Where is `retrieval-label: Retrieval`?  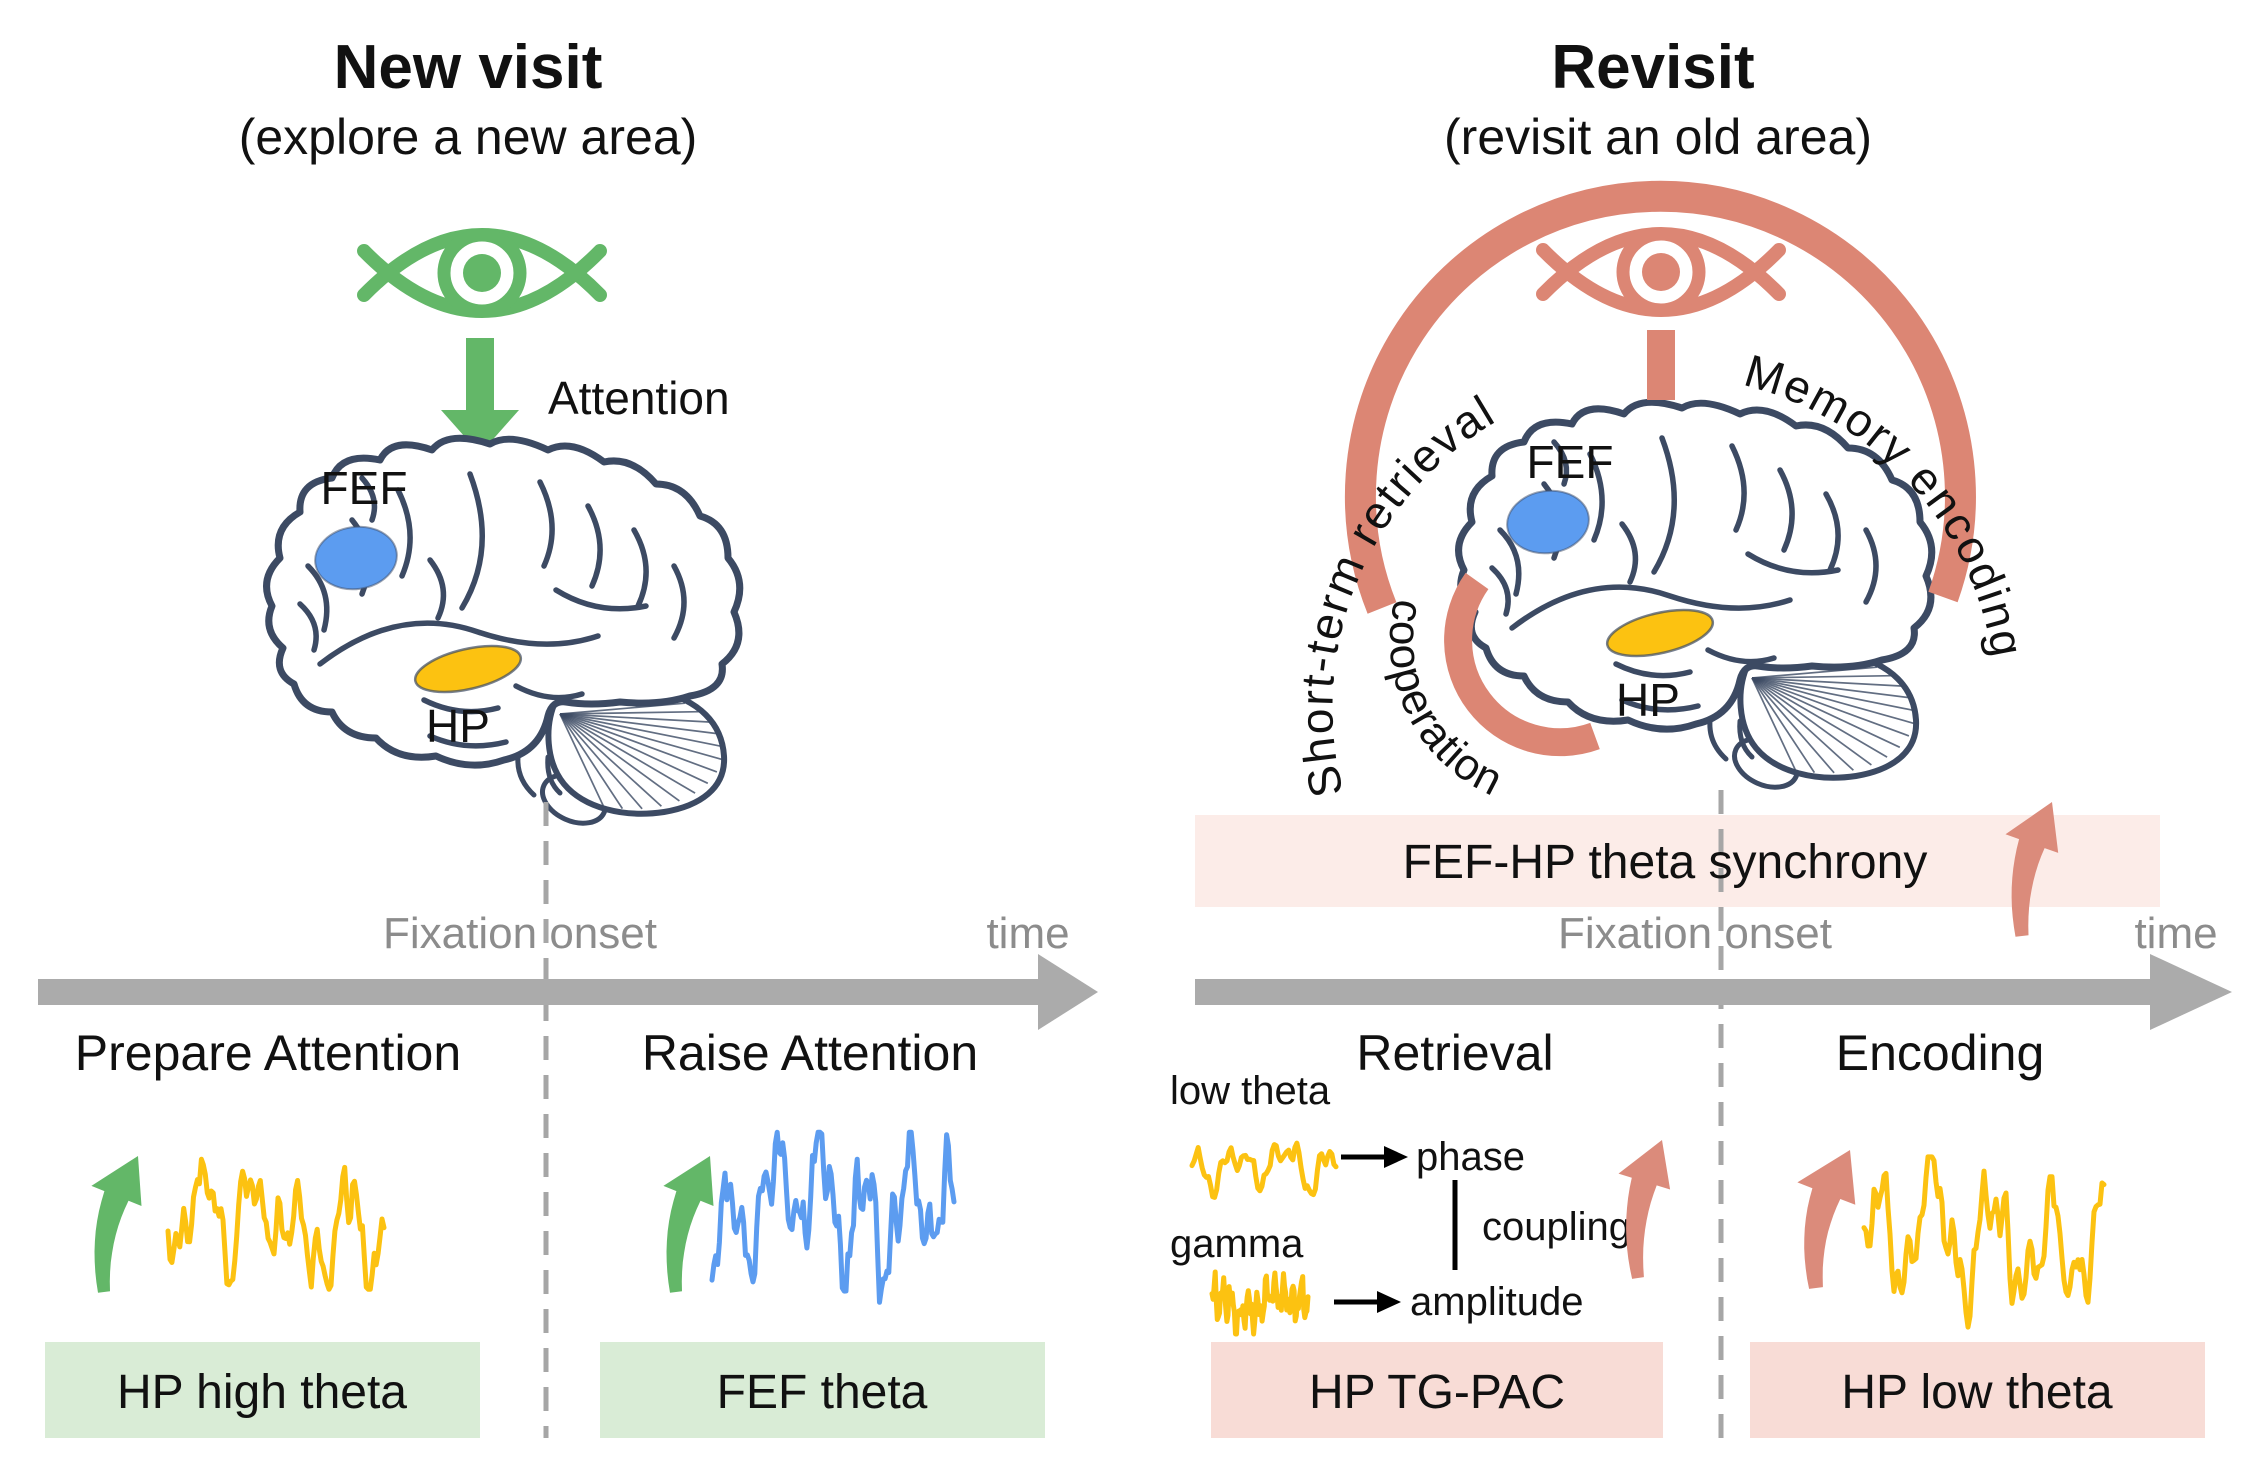
retrieval-label: Retrieval is located at coordinates (1454, 1053).